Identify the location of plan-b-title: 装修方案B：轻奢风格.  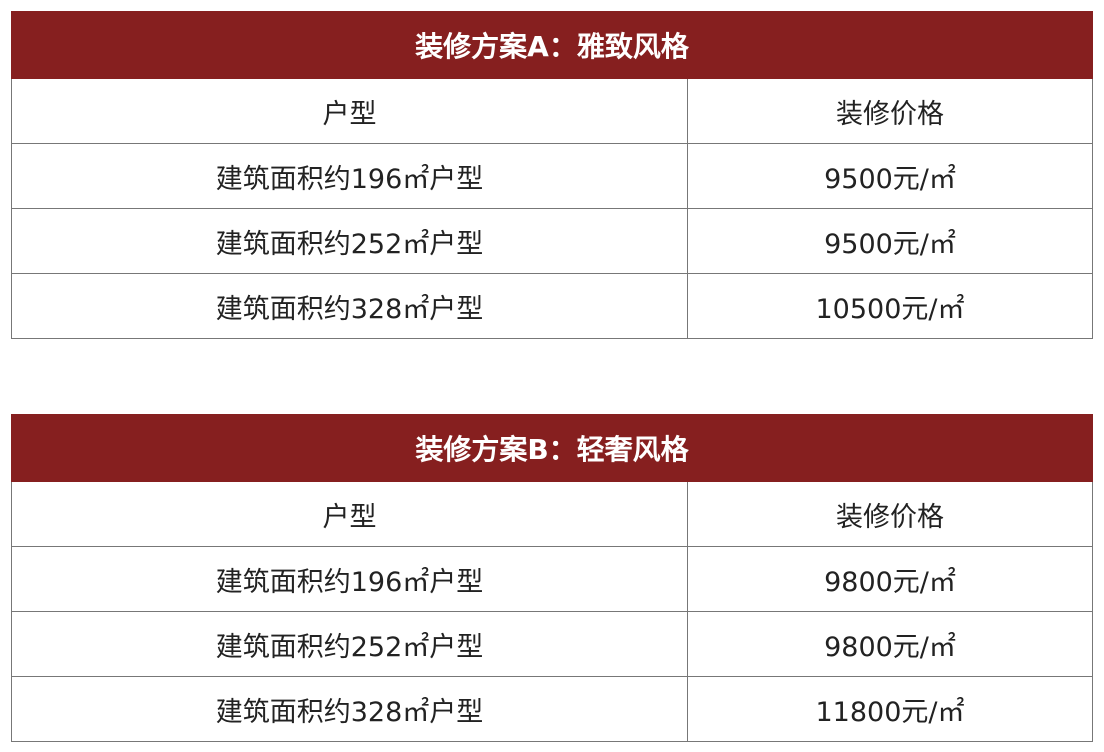
(552, 448).